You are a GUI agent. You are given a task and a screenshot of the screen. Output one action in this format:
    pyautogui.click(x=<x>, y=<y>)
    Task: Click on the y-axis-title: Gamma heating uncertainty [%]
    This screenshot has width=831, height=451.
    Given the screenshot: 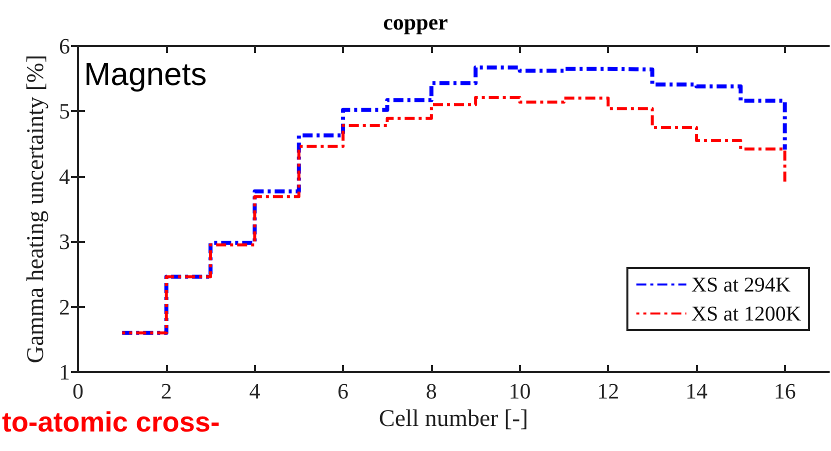 What is the action you would take?
    pyautogui.click(x=36, y=209)
    